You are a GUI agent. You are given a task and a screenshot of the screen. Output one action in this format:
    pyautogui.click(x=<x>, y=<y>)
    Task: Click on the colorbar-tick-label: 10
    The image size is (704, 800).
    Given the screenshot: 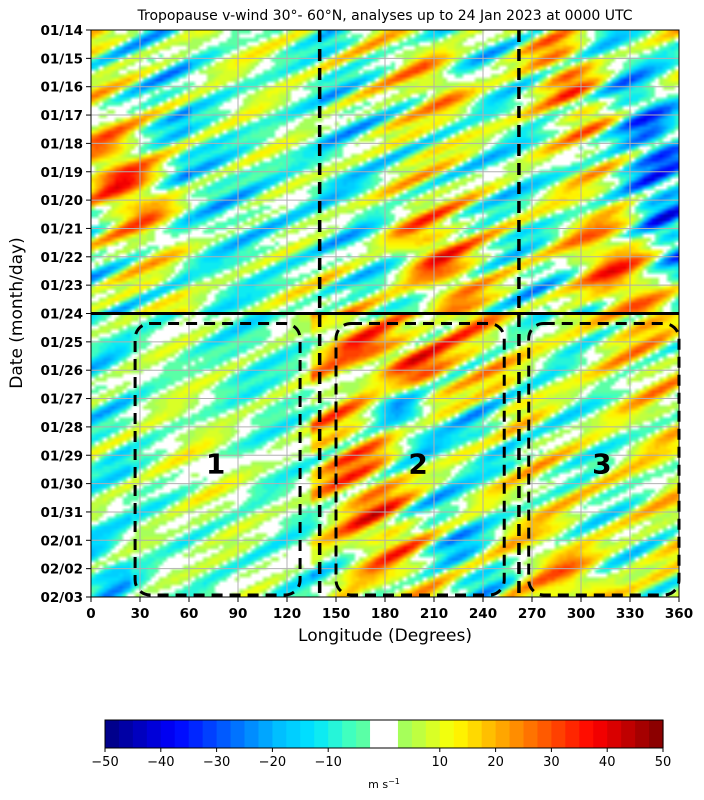 What is the action you would take?
    pyautogui.click(x=440, y=762)
    